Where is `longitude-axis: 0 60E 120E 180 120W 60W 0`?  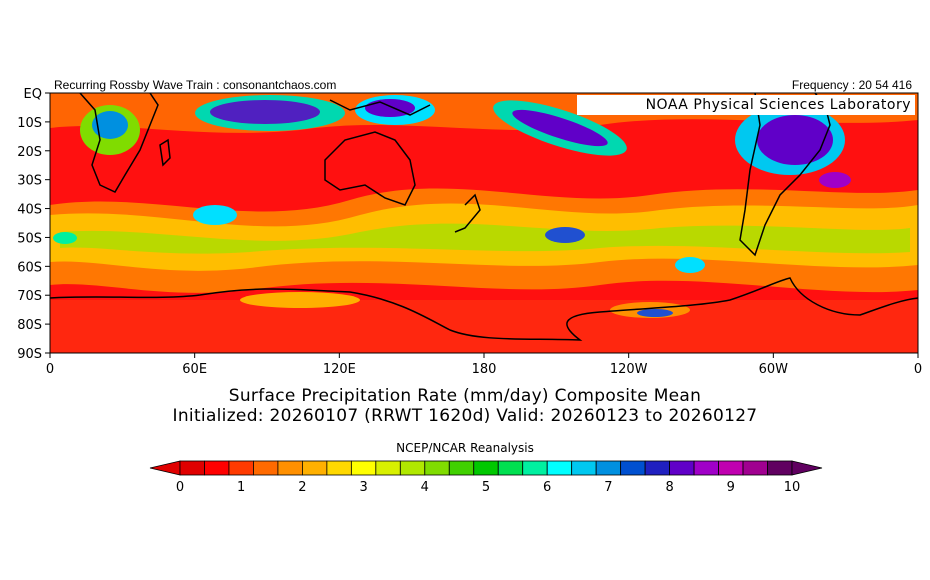 longitude-axis: 0 60E 120E 180 120W 60W 0 is located at coordinates (484, 365).